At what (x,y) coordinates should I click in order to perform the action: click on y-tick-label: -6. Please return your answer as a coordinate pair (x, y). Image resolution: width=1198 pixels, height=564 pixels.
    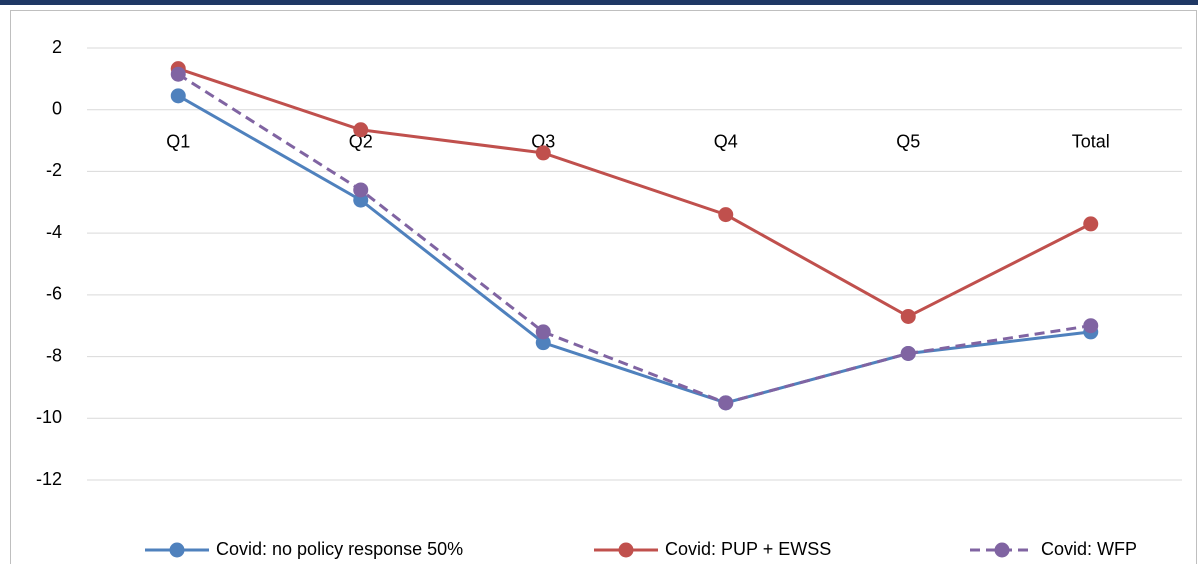
    Looking at the image, I should click on (54, 294).